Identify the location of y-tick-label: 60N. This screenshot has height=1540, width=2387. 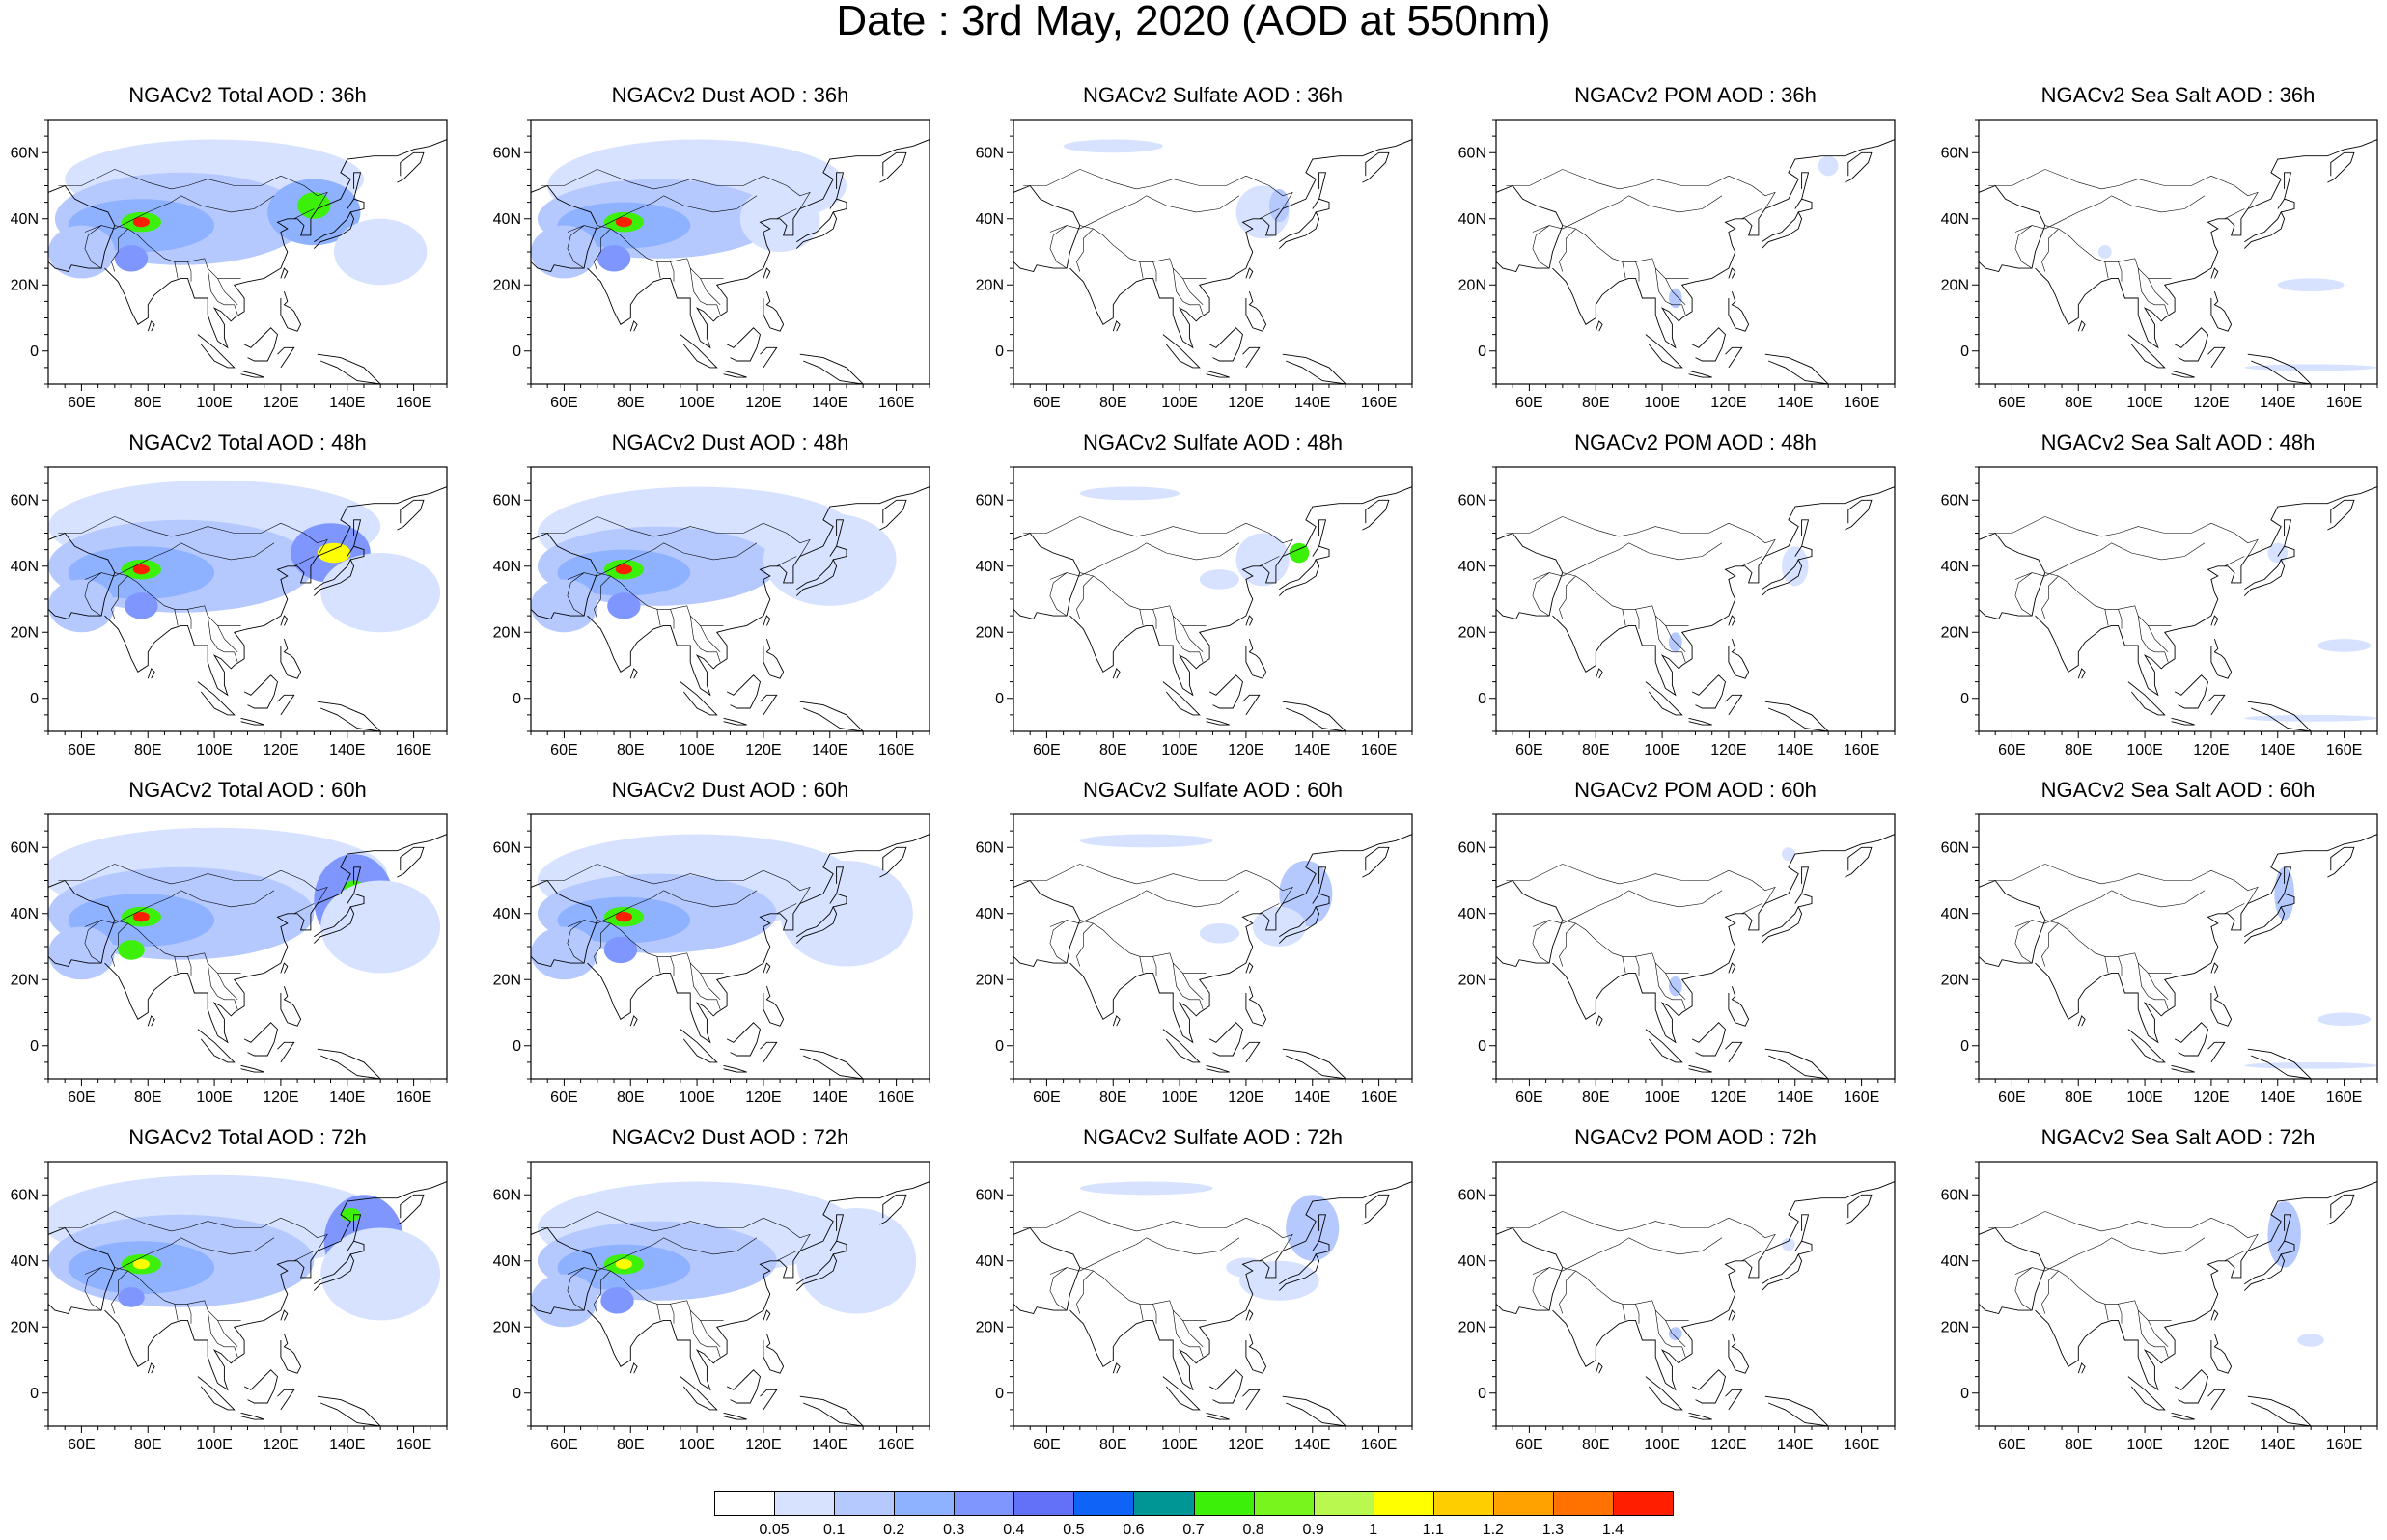
(25, 1195).